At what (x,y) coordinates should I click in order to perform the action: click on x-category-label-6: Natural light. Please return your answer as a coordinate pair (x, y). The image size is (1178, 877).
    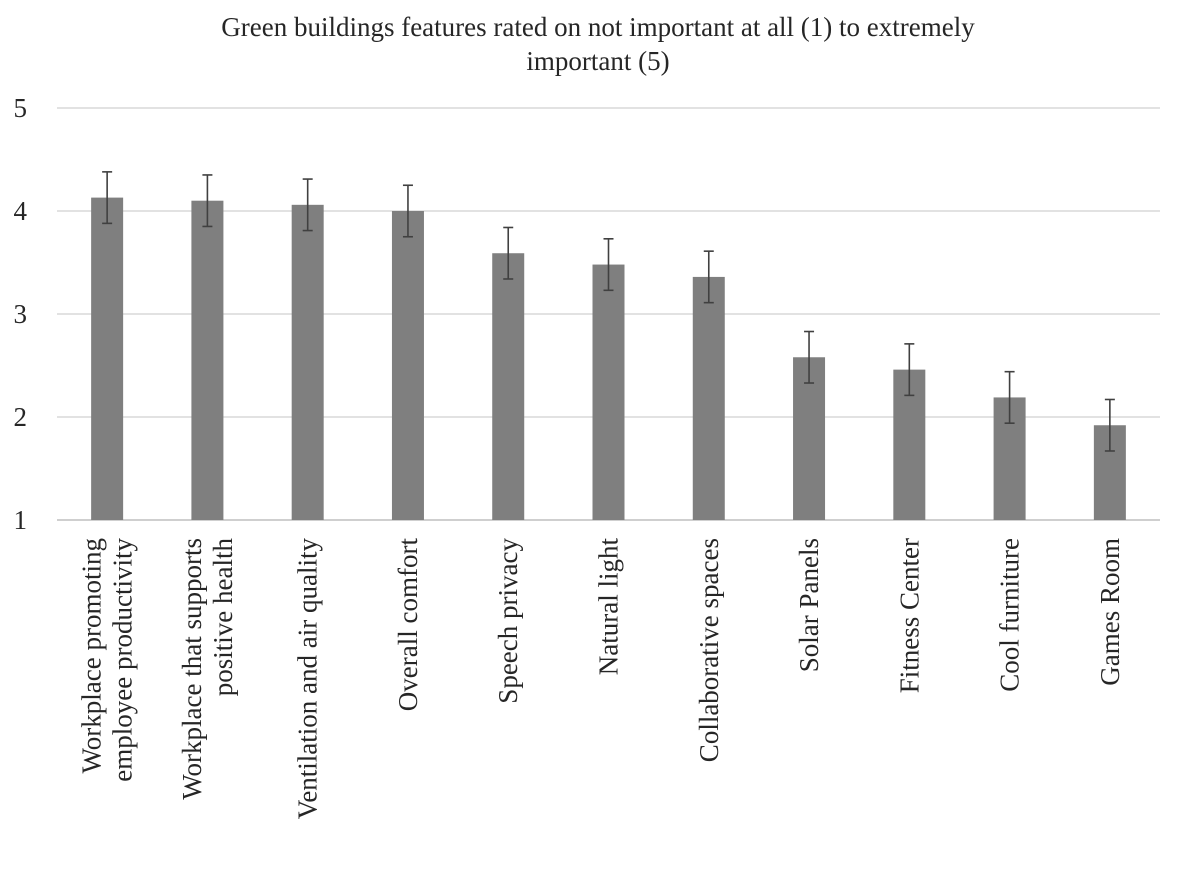
    Looking at the image, I should click on (609, 607).